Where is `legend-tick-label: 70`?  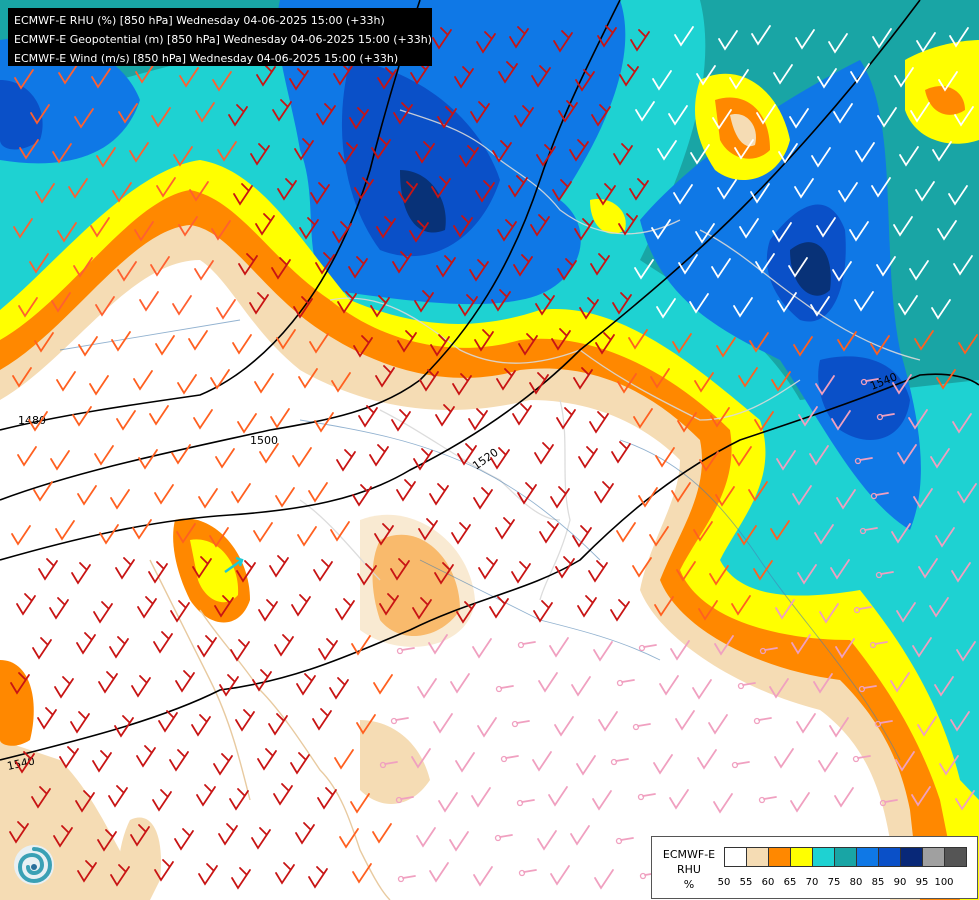
legend-tick-label: 70 is located at coordinates (812, 882).